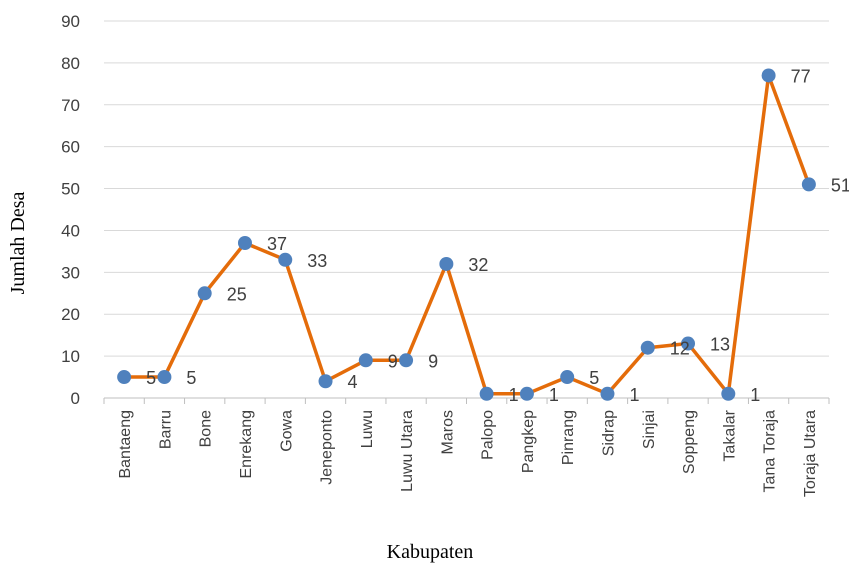 This screenshot has width=849, height=570. Describe the element at coordinates (478, 265) in the screenshot. I see `data-label: 32` at that location.